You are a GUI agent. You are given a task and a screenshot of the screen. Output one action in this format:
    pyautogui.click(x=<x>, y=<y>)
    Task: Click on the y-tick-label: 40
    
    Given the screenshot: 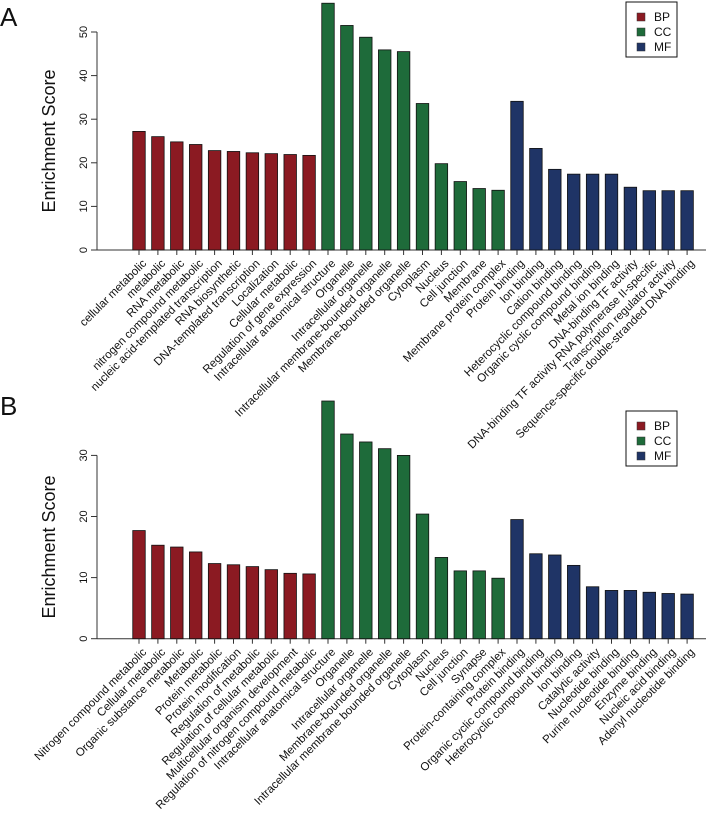 What is the action you would take?
    pyautogui.click(x=84, y=75)
    